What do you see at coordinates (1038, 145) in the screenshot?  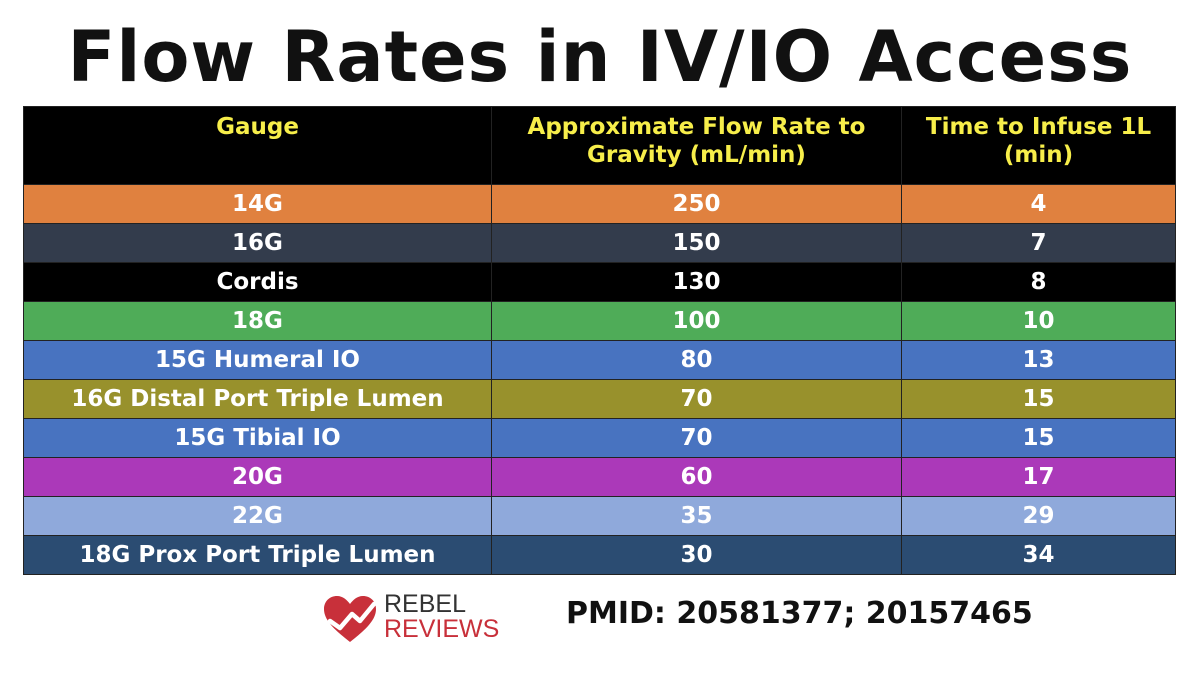 I see `header-time-to-infuse: Time to Infuse 1L (min)` at bounding box center [1038, 145].